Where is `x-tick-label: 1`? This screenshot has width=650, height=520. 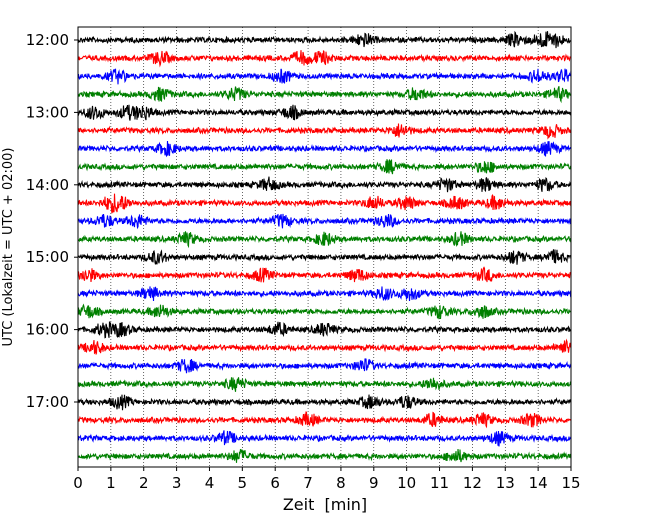
x-tick-label: 1 is located at coordinates (111, 483).